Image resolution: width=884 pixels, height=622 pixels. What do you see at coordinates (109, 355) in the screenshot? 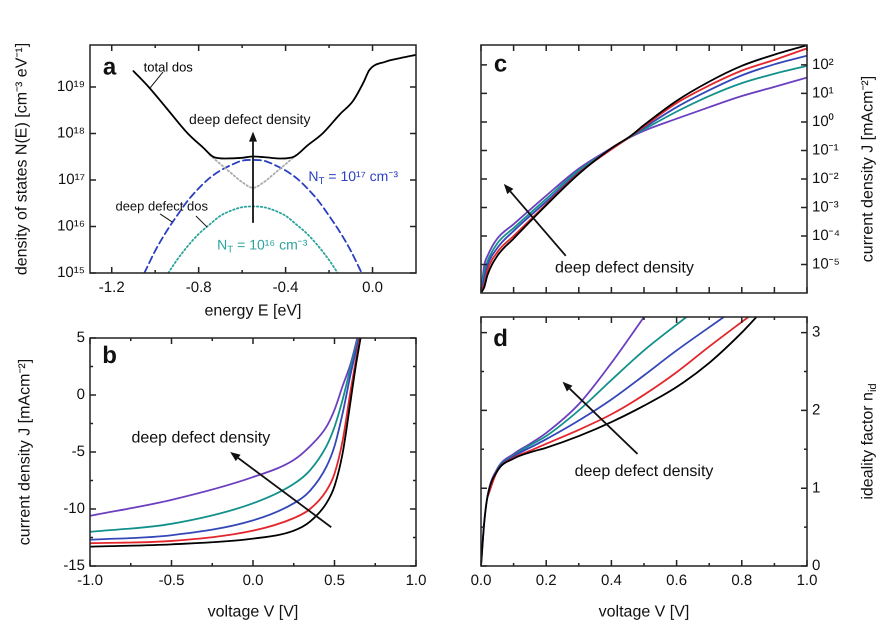
I see `annotation: b` at bounding box center [109, 355].